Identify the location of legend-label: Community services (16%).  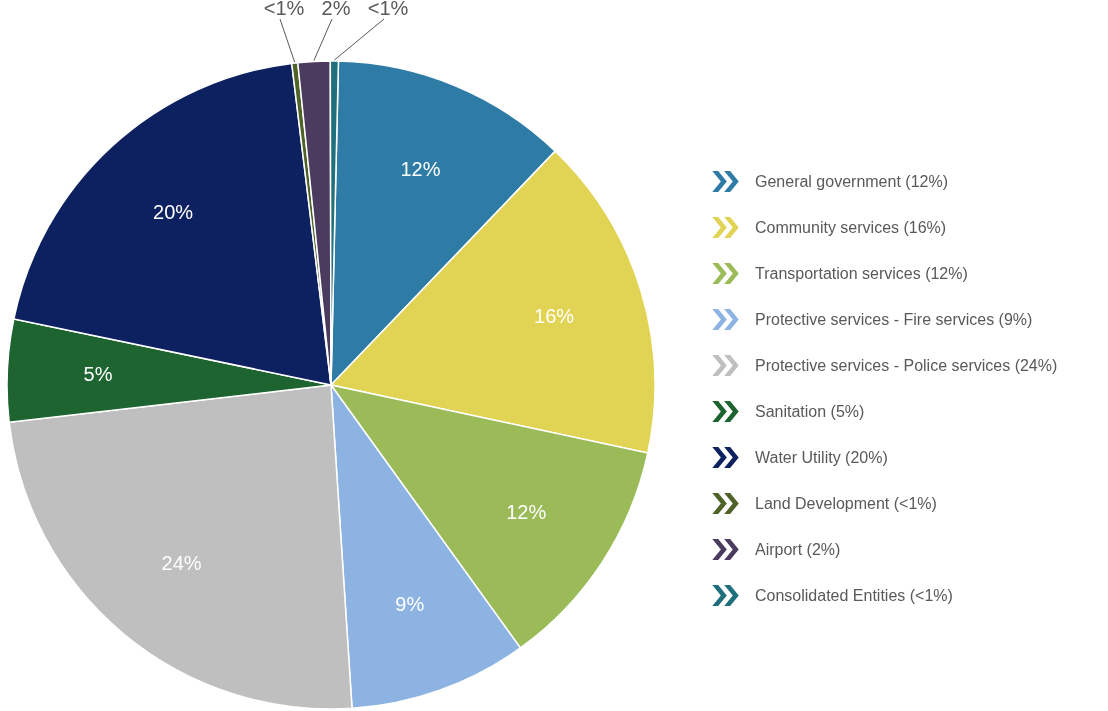
(851, 227).